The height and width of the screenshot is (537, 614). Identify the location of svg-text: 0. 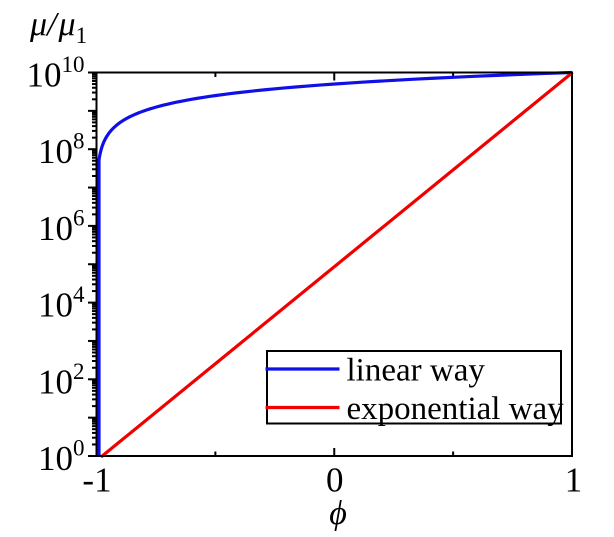
(335, 480).